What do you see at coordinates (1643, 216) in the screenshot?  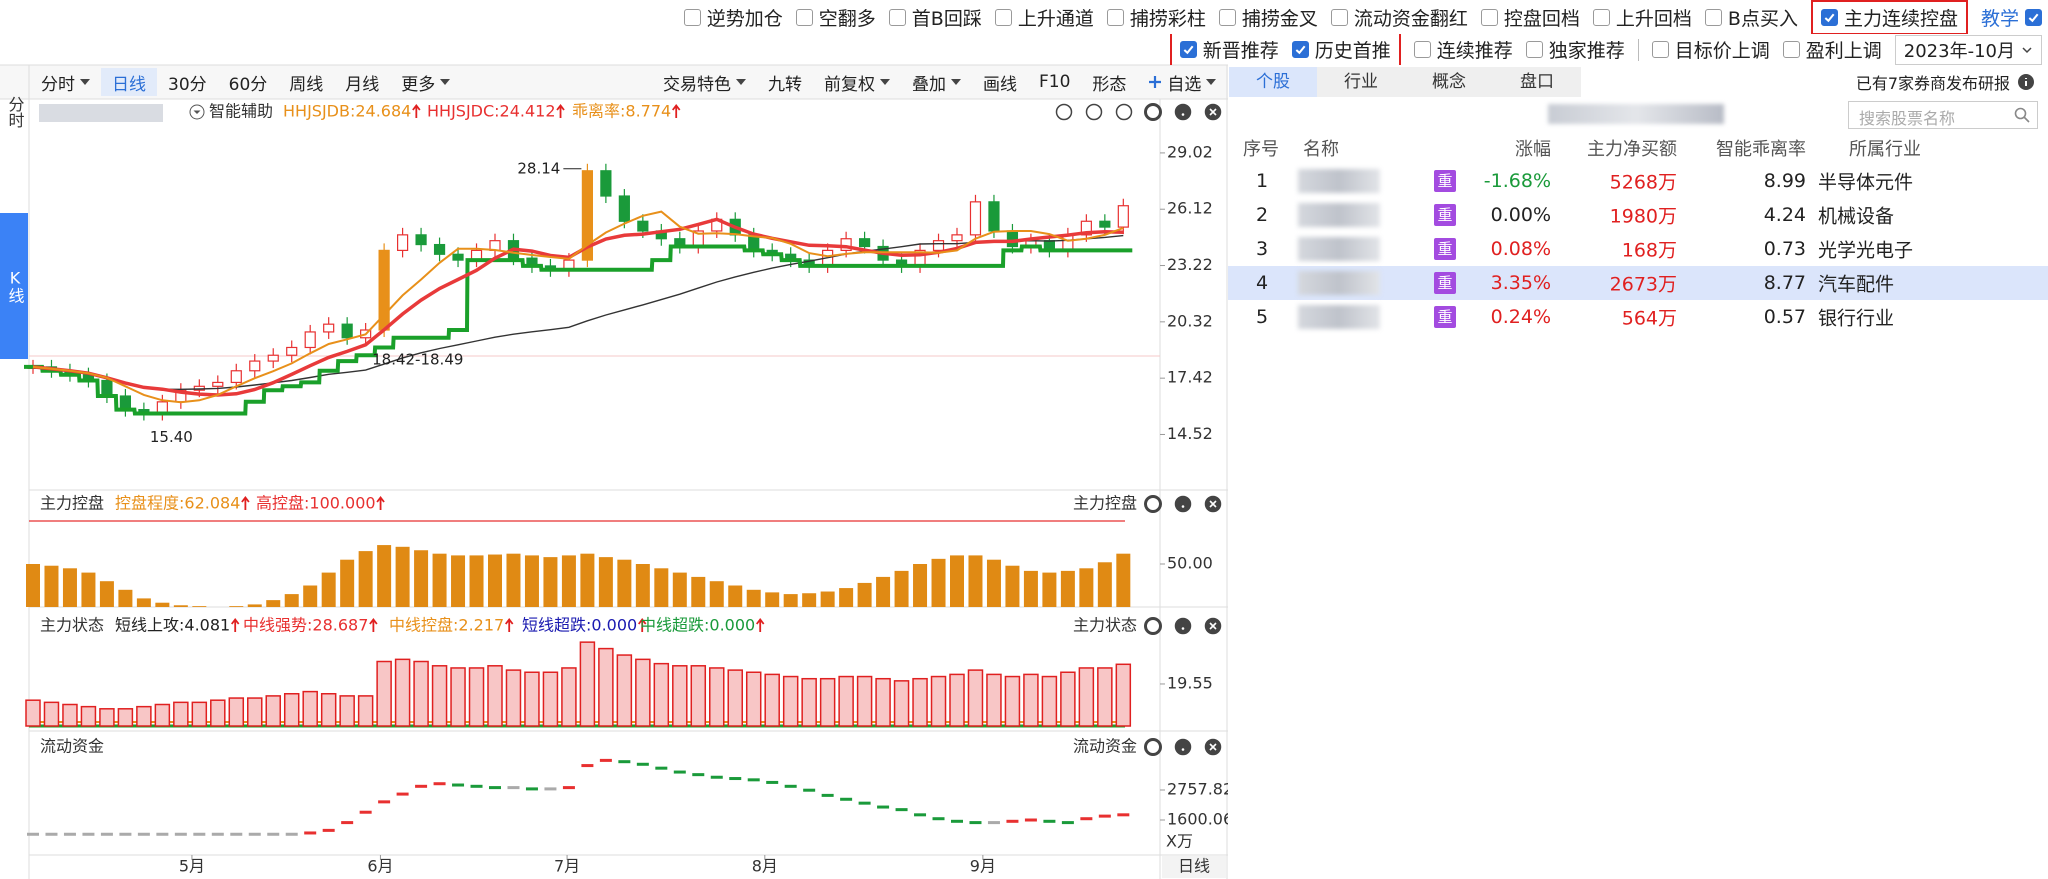 I see `net-buy: 1980万` at bounding box center [1643, 216].